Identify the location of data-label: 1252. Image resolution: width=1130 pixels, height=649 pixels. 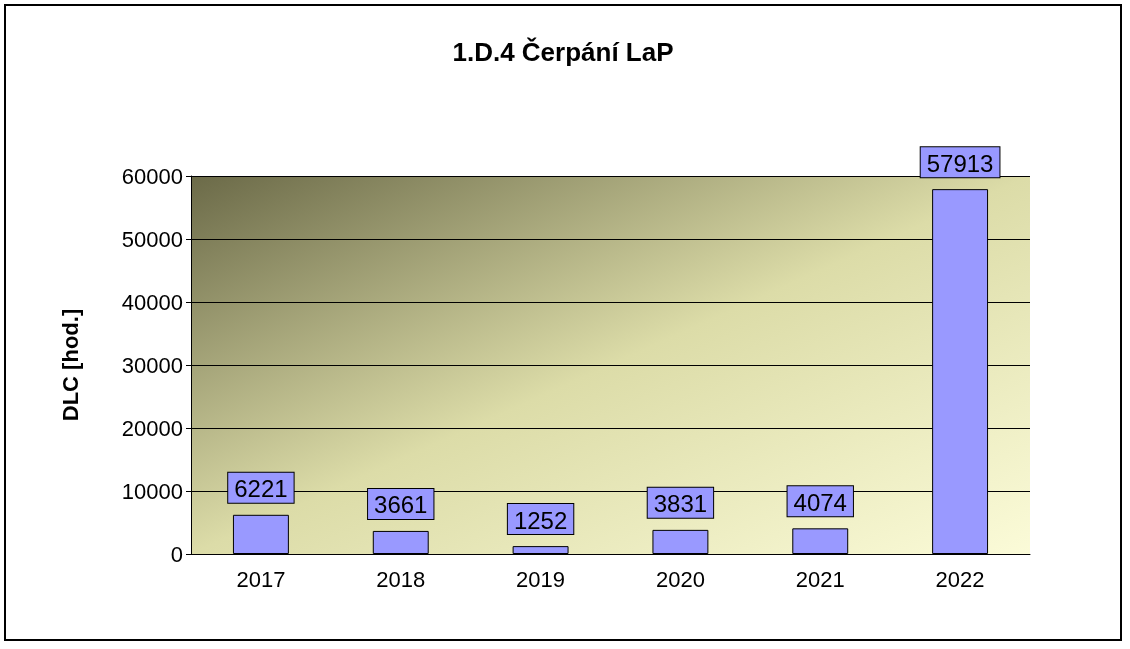
(540, 520).